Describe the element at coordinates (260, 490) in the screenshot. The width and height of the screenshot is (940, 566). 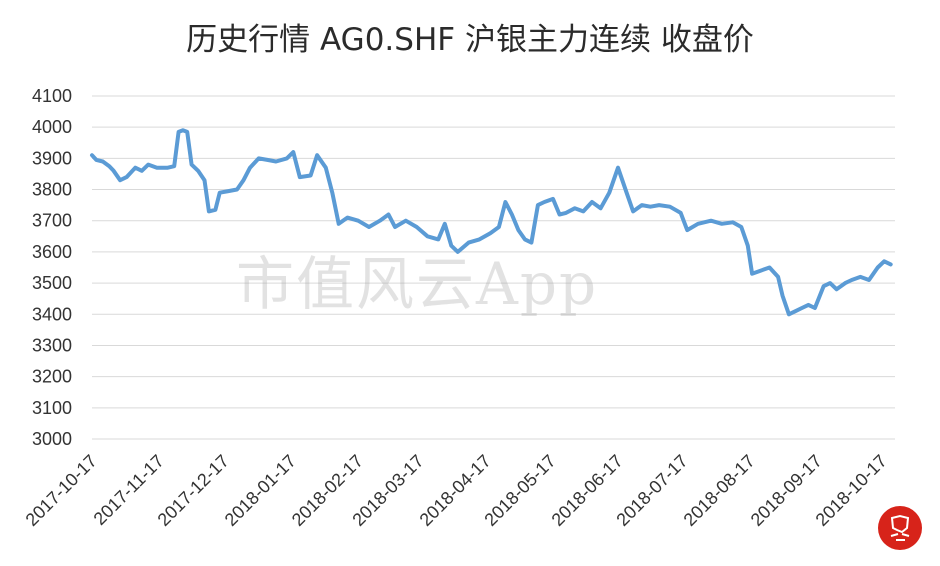
I see `x-tick-label: 2018-01-17` at that location.